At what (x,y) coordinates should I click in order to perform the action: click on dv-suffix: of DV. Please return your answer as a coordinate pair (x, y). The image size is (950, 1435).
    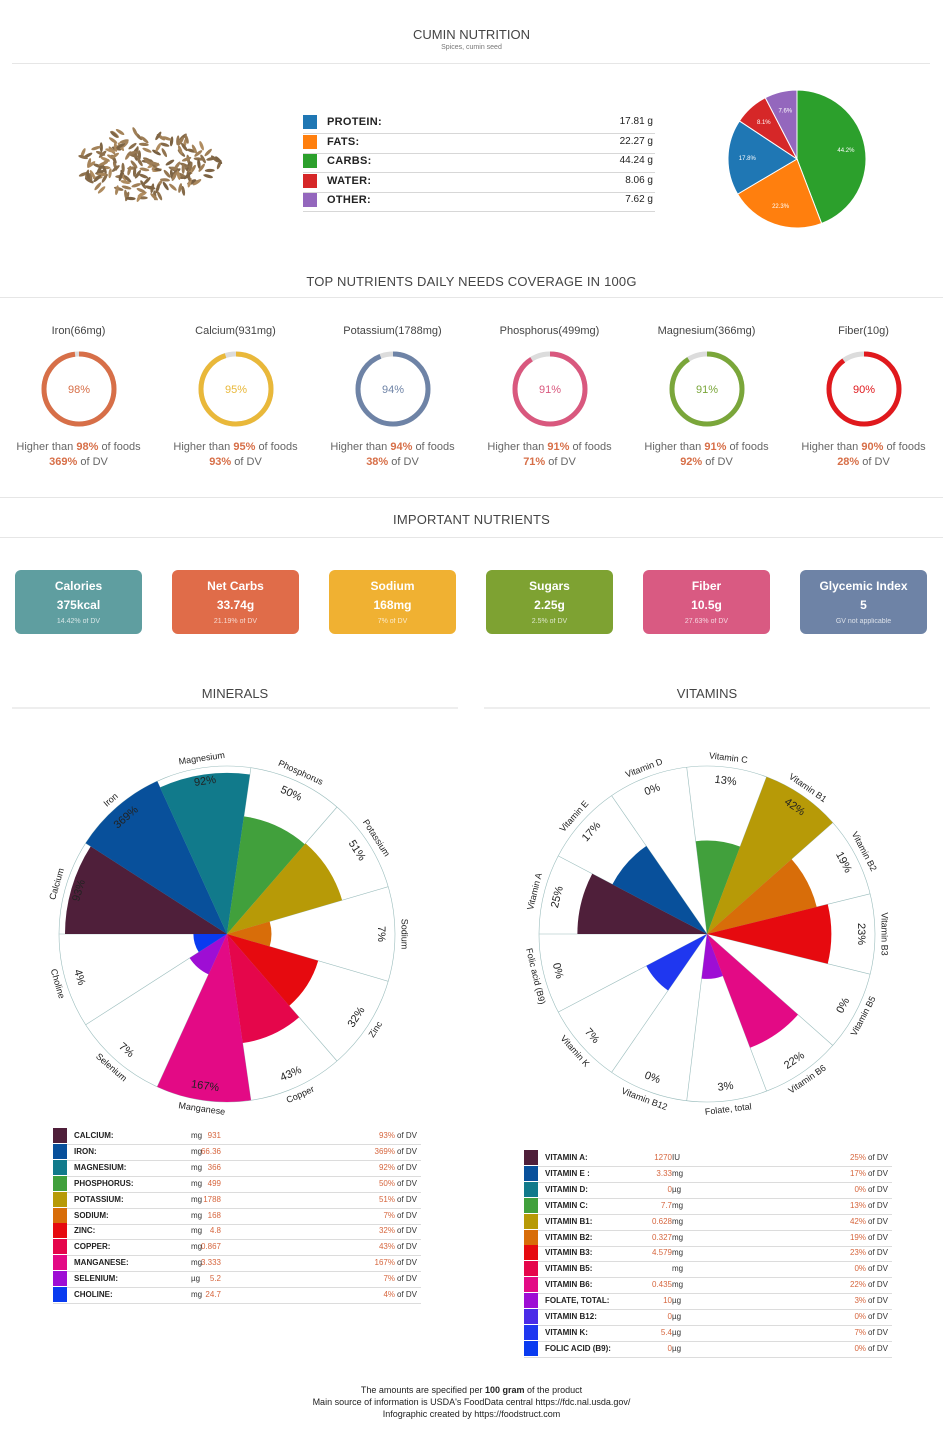
    Looking at the image, I should click on (876, 462).